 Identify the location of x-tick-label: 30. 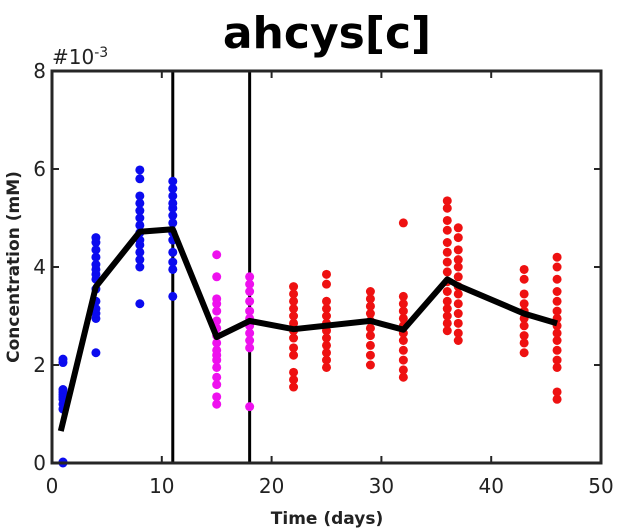
(381, 486).